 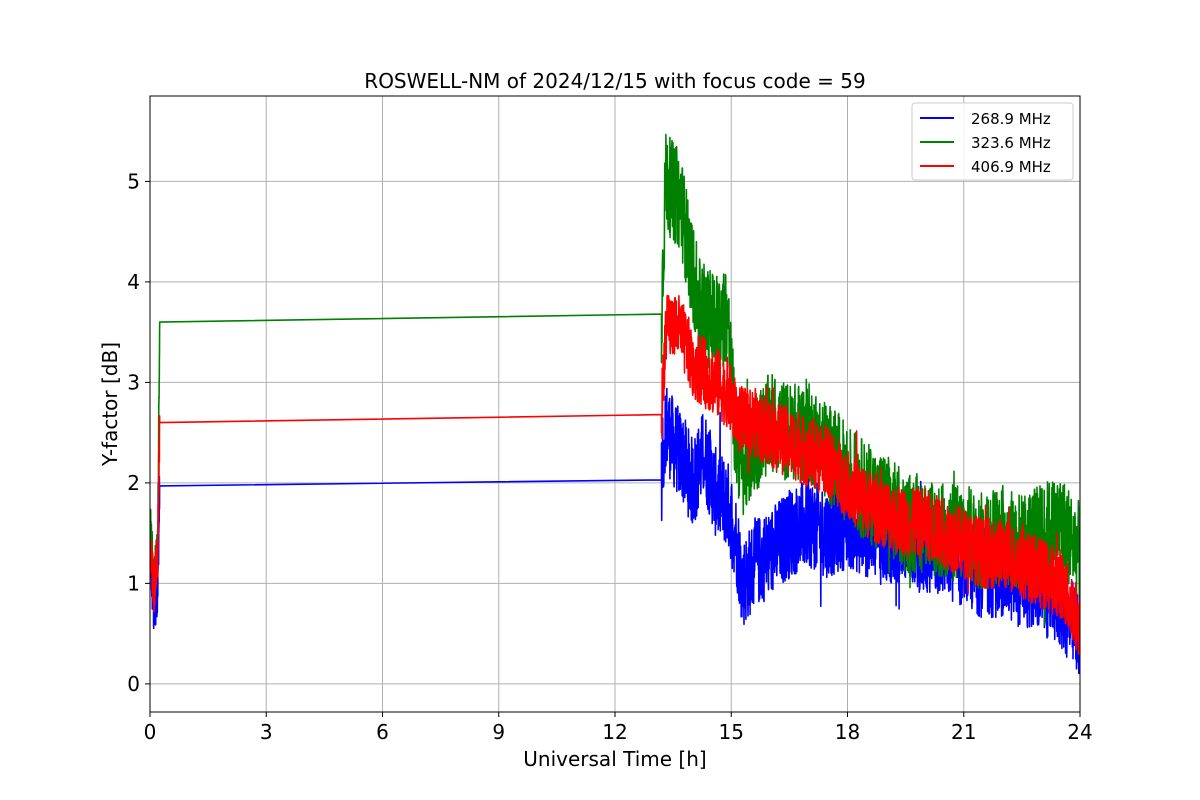 What do you see at coordinates (133, 181) in the screenshot?
I see `y-tick-label: 5` at bounding box center [133, 181].